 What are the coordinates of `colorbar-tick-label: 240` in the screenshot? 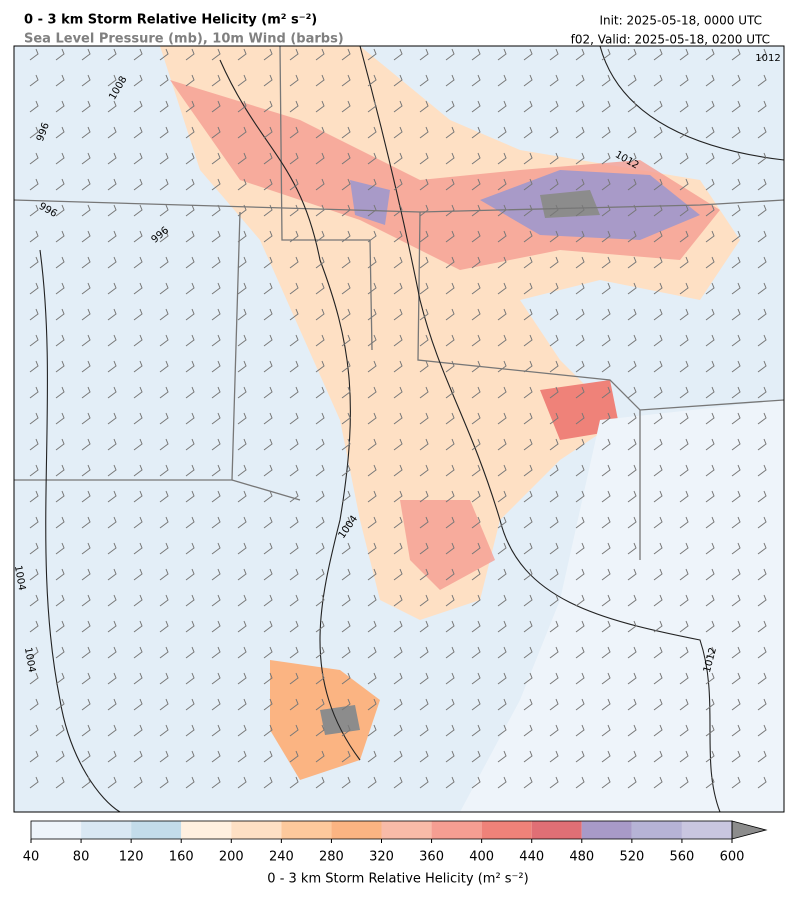 It's located at (281, 857).